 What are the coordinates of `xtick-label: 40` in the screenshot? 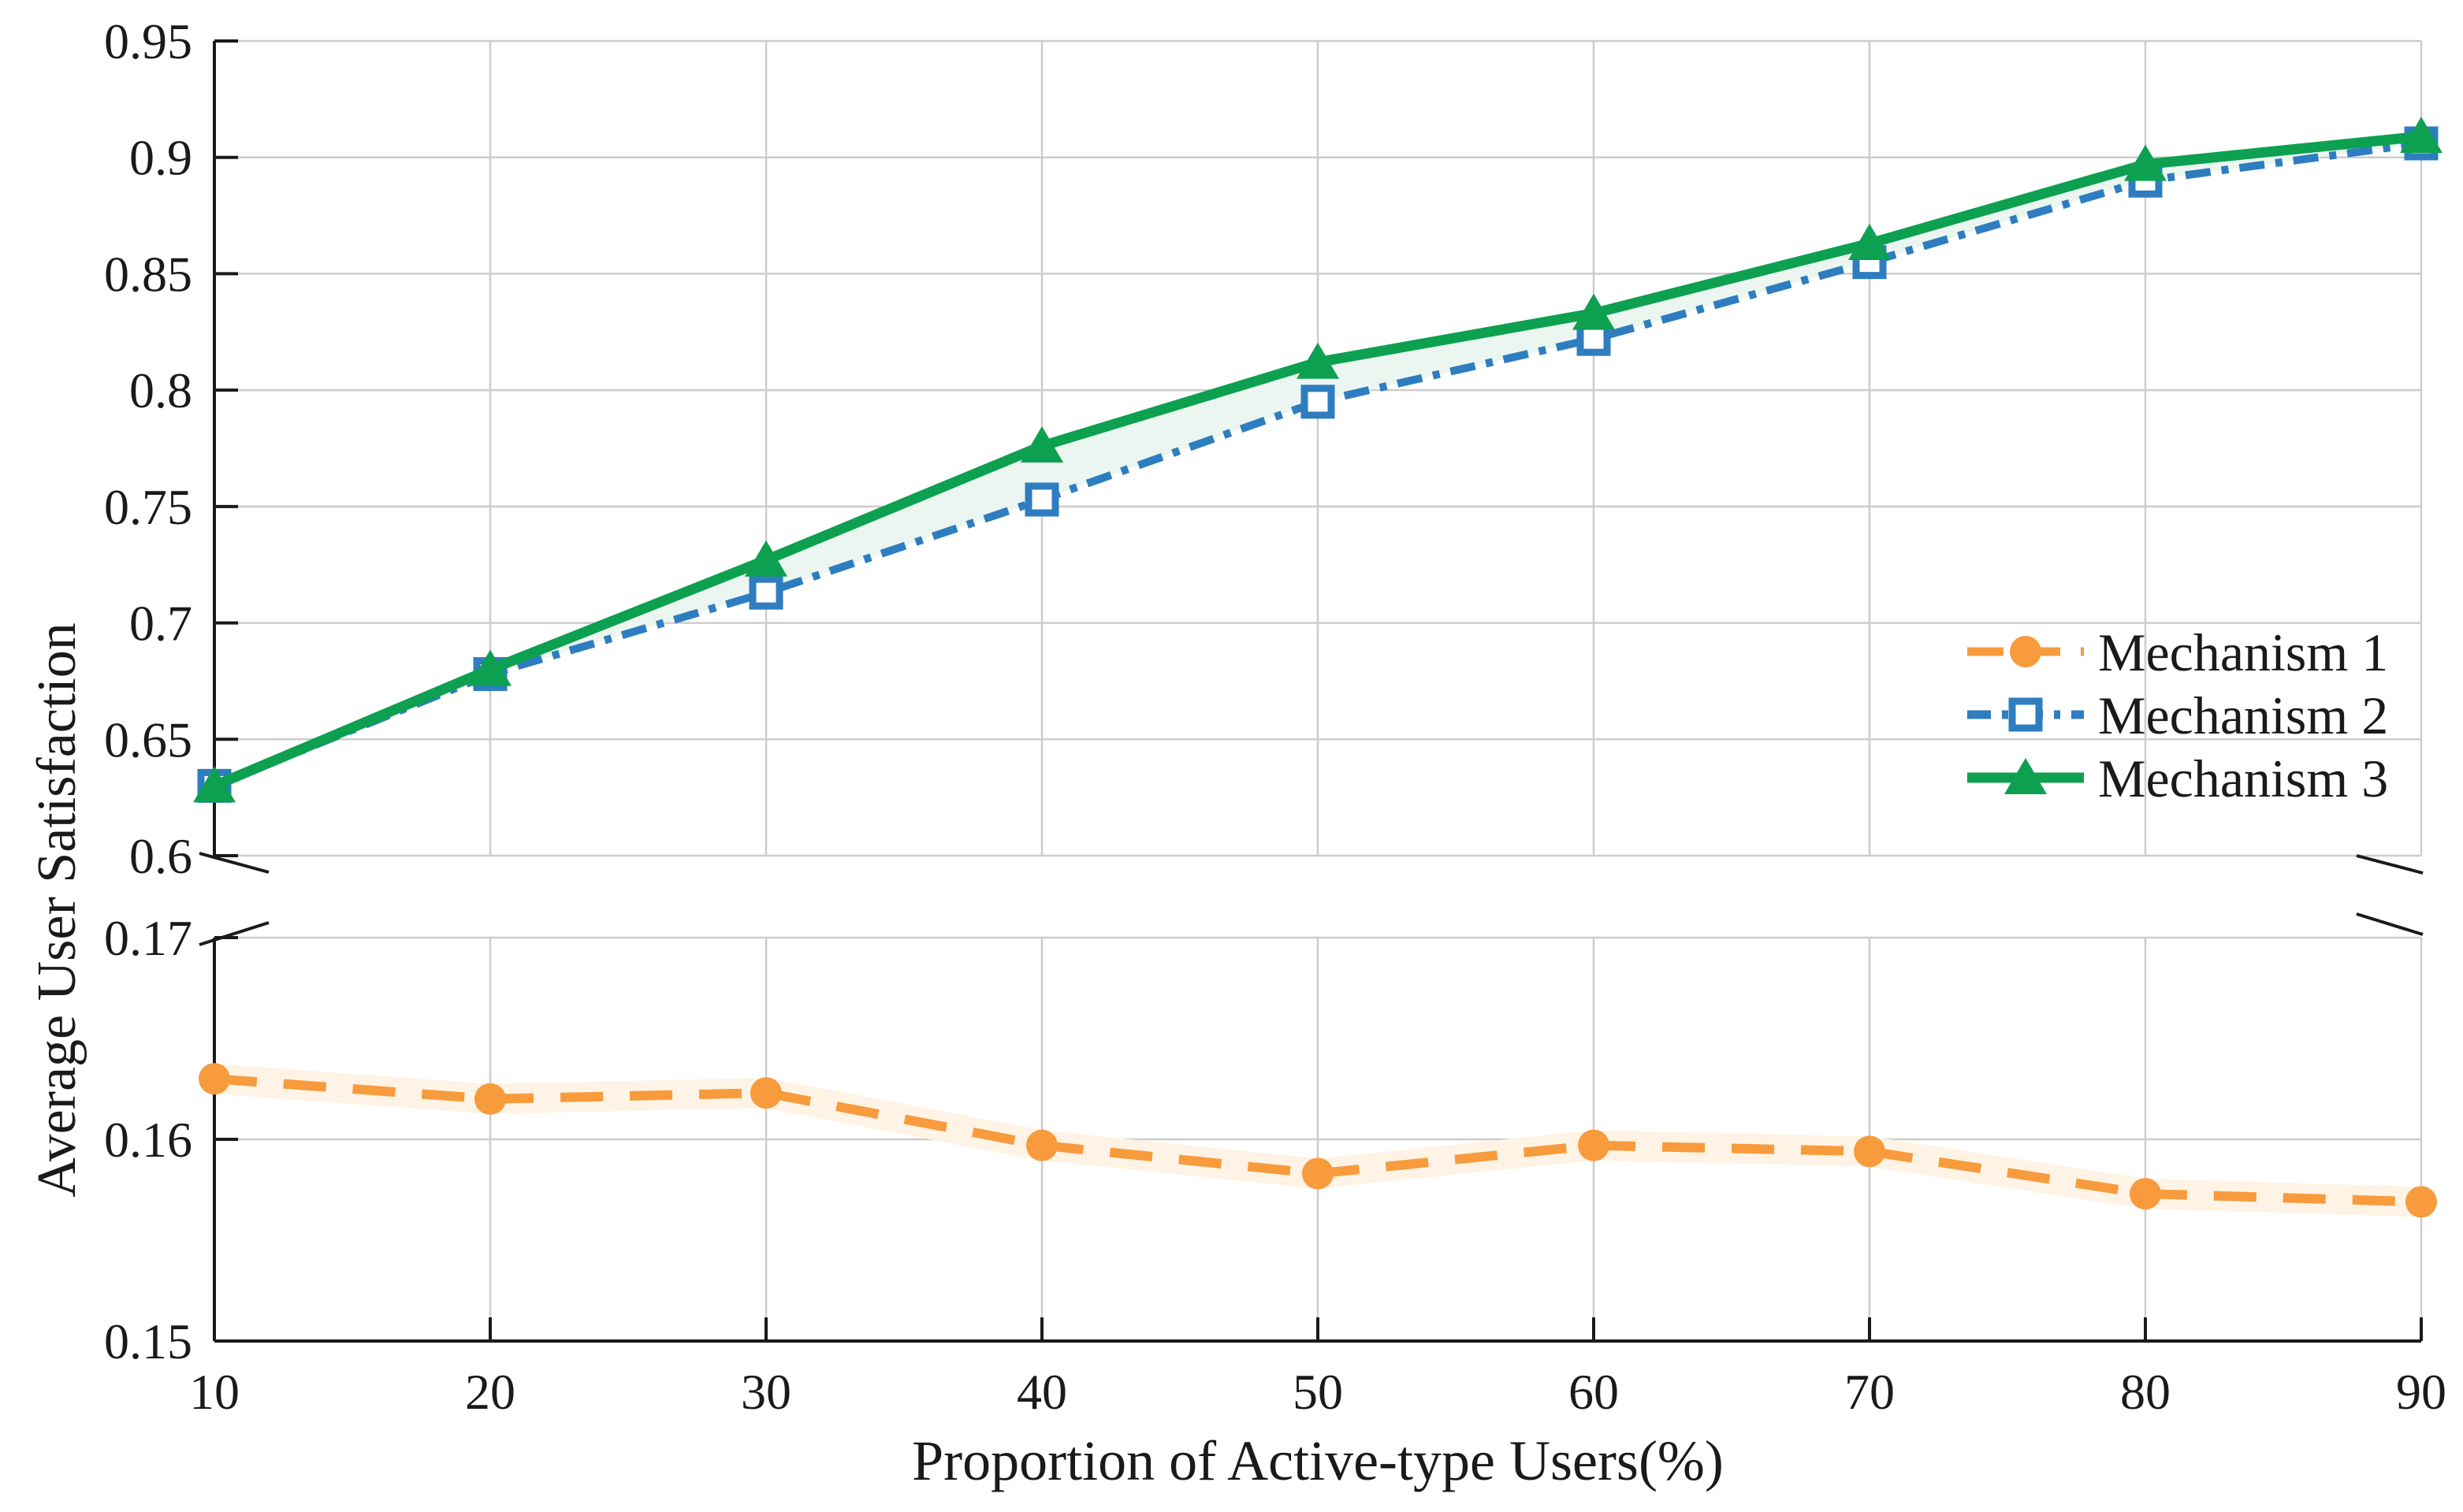 It's located at (1042, 1392).